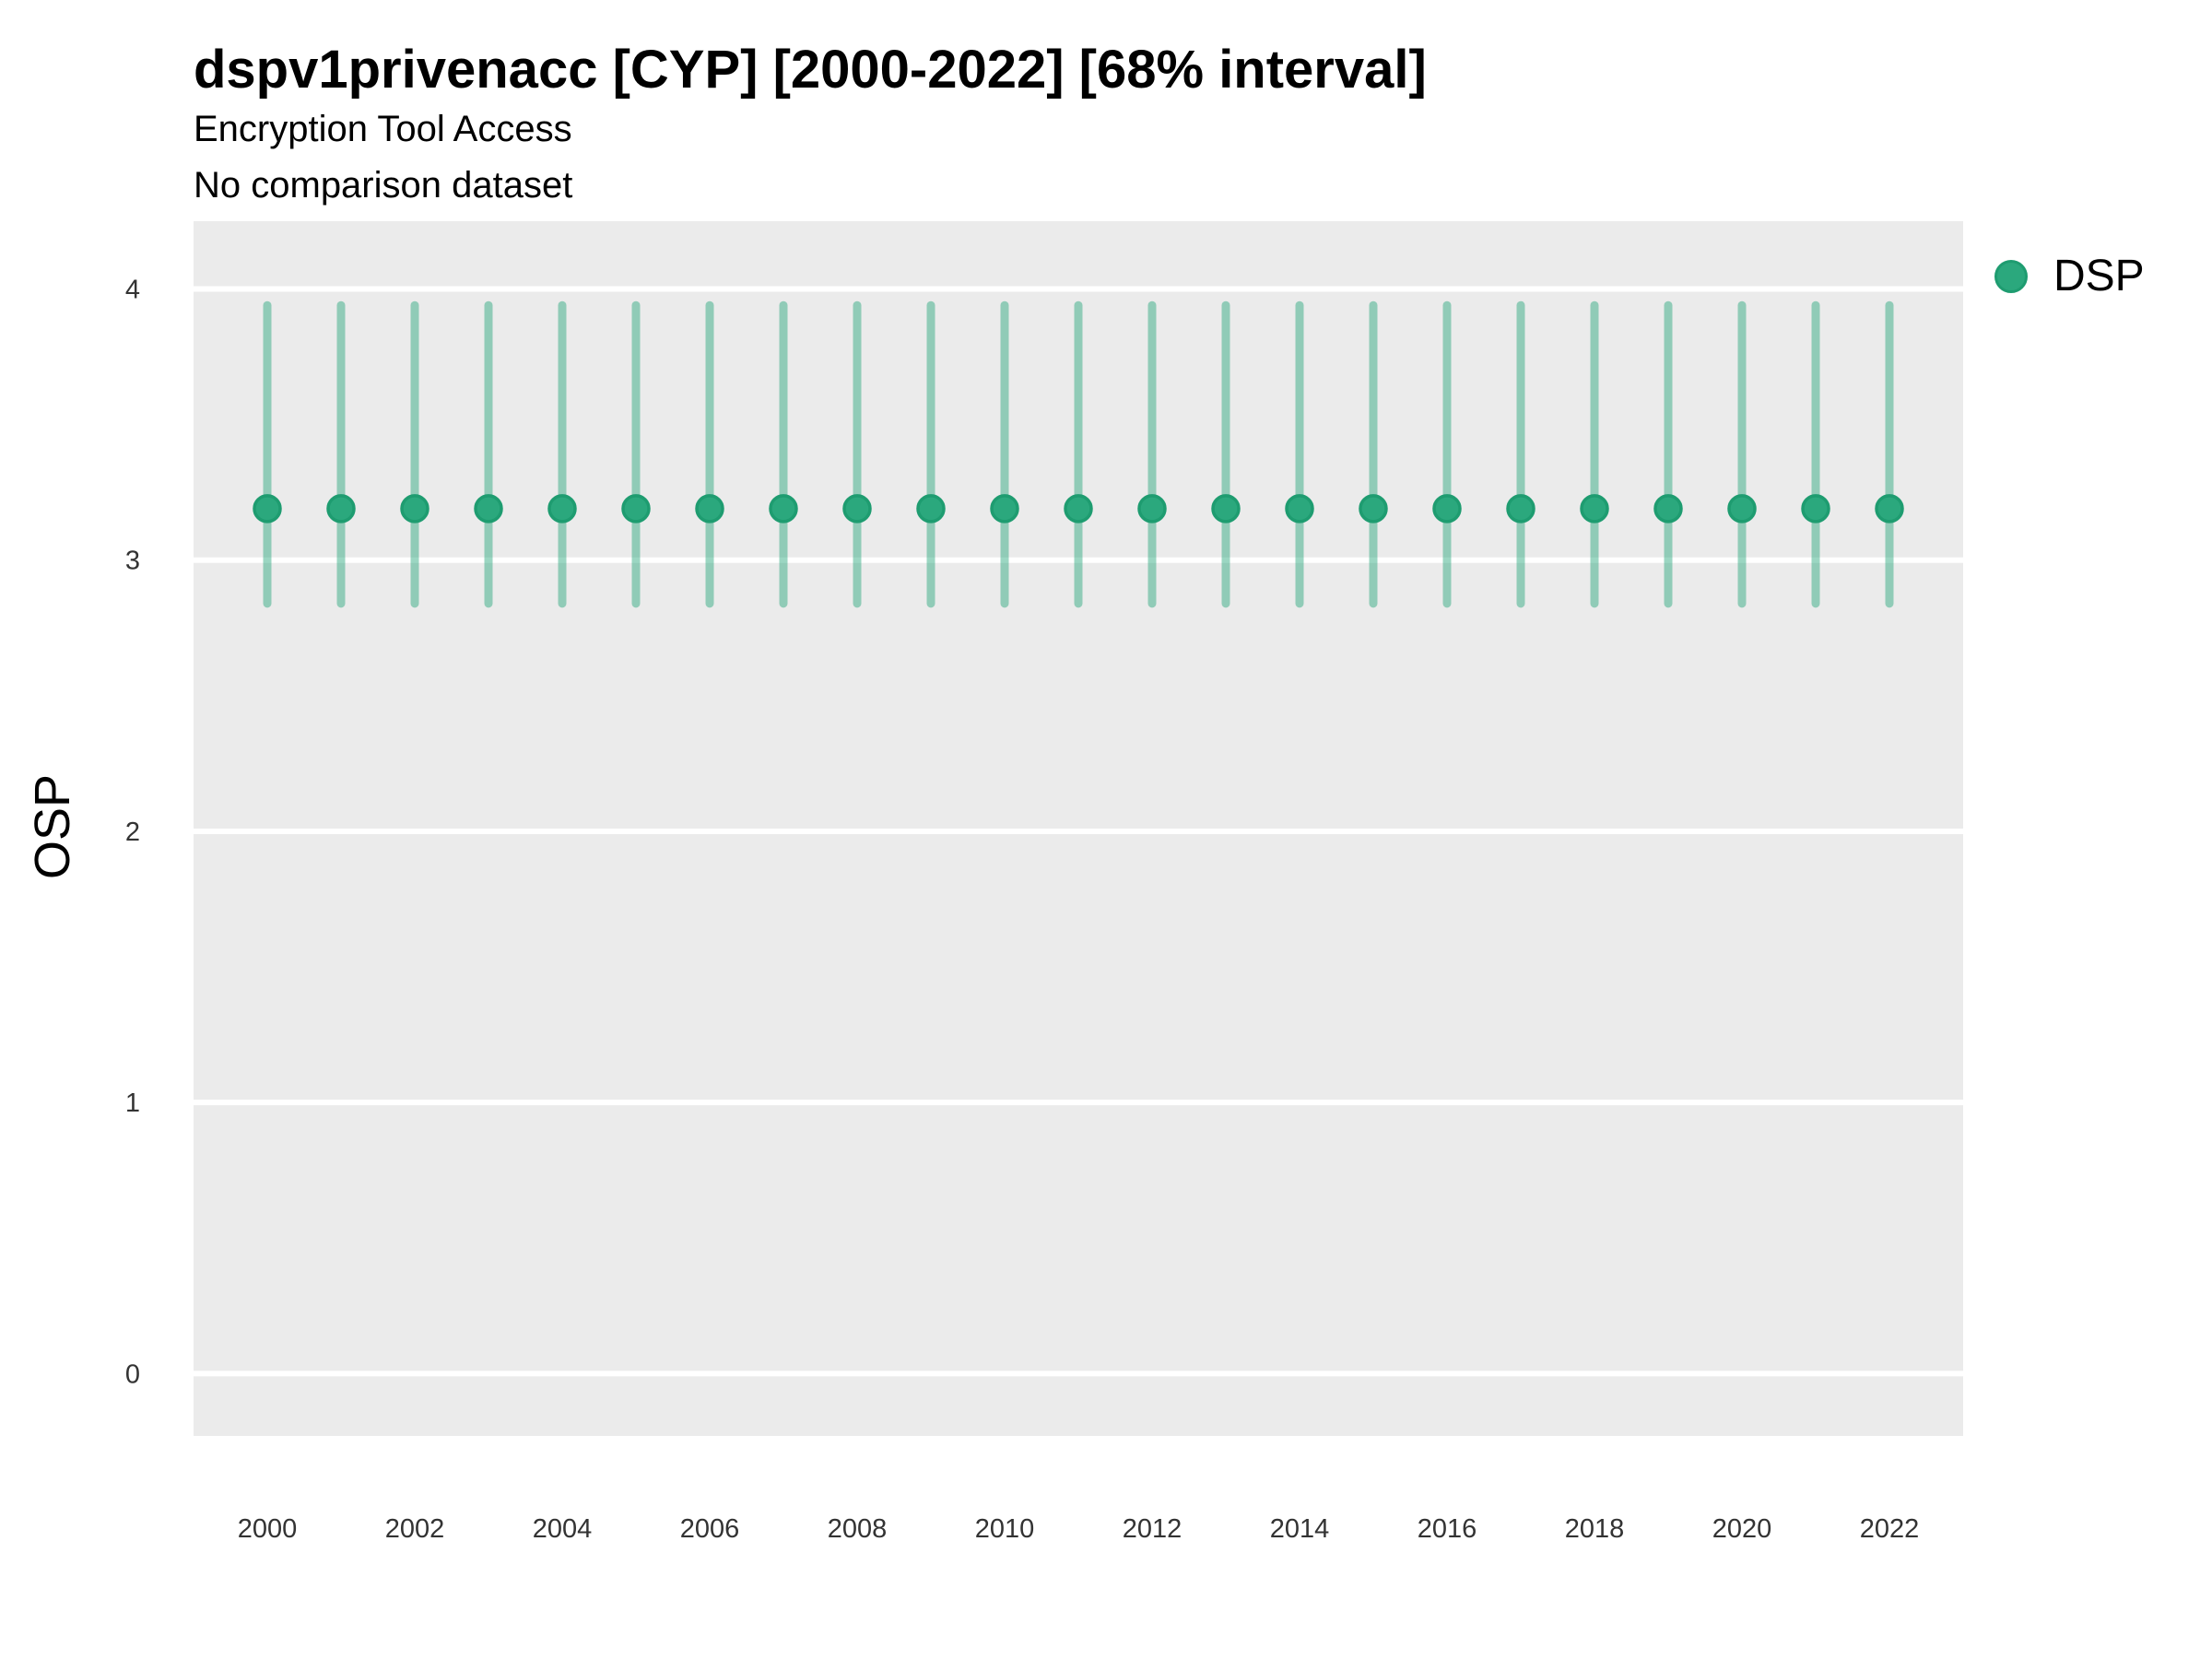 This screenshot has width=2212, height=1659. Describe the element at coordinates (857, 509) in the screenshot. I see `data-point-2008` at that location.